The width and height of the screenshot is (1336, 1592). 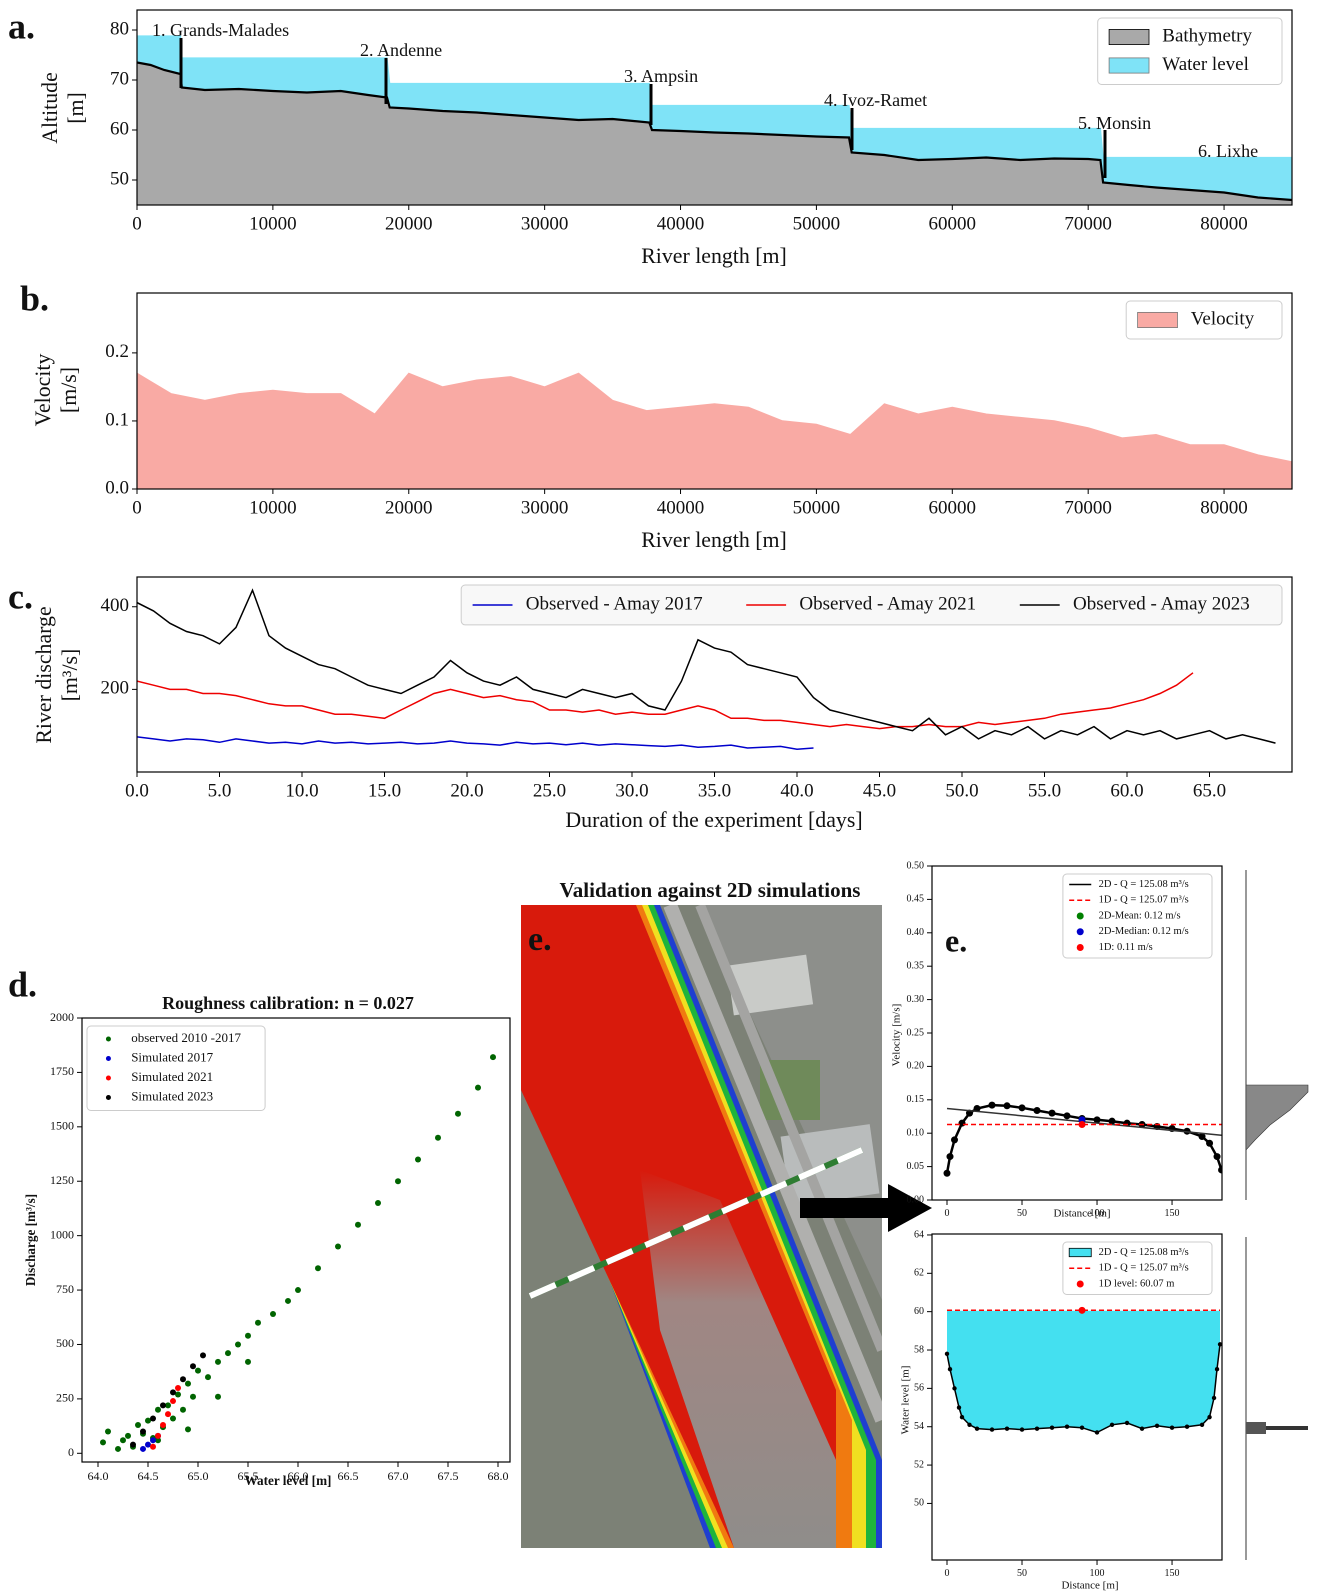 What do you see at coordinates (466, 791) in the screenshot?
I see `x-tick-label: 20.0` at bounding box center [466, 791].